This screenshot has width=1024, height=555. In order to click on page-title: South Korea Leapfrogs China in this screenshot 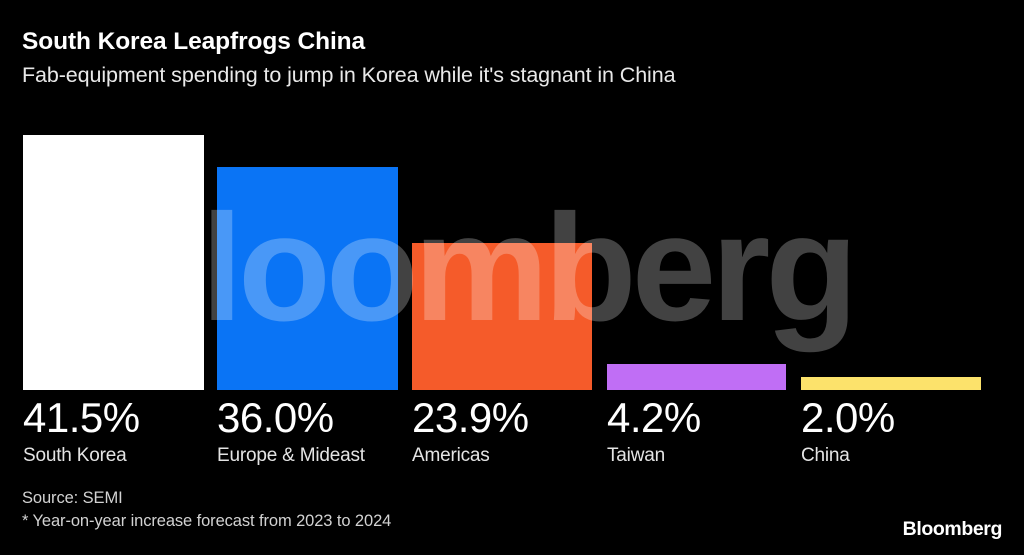, I will do `click(194, 41)`.